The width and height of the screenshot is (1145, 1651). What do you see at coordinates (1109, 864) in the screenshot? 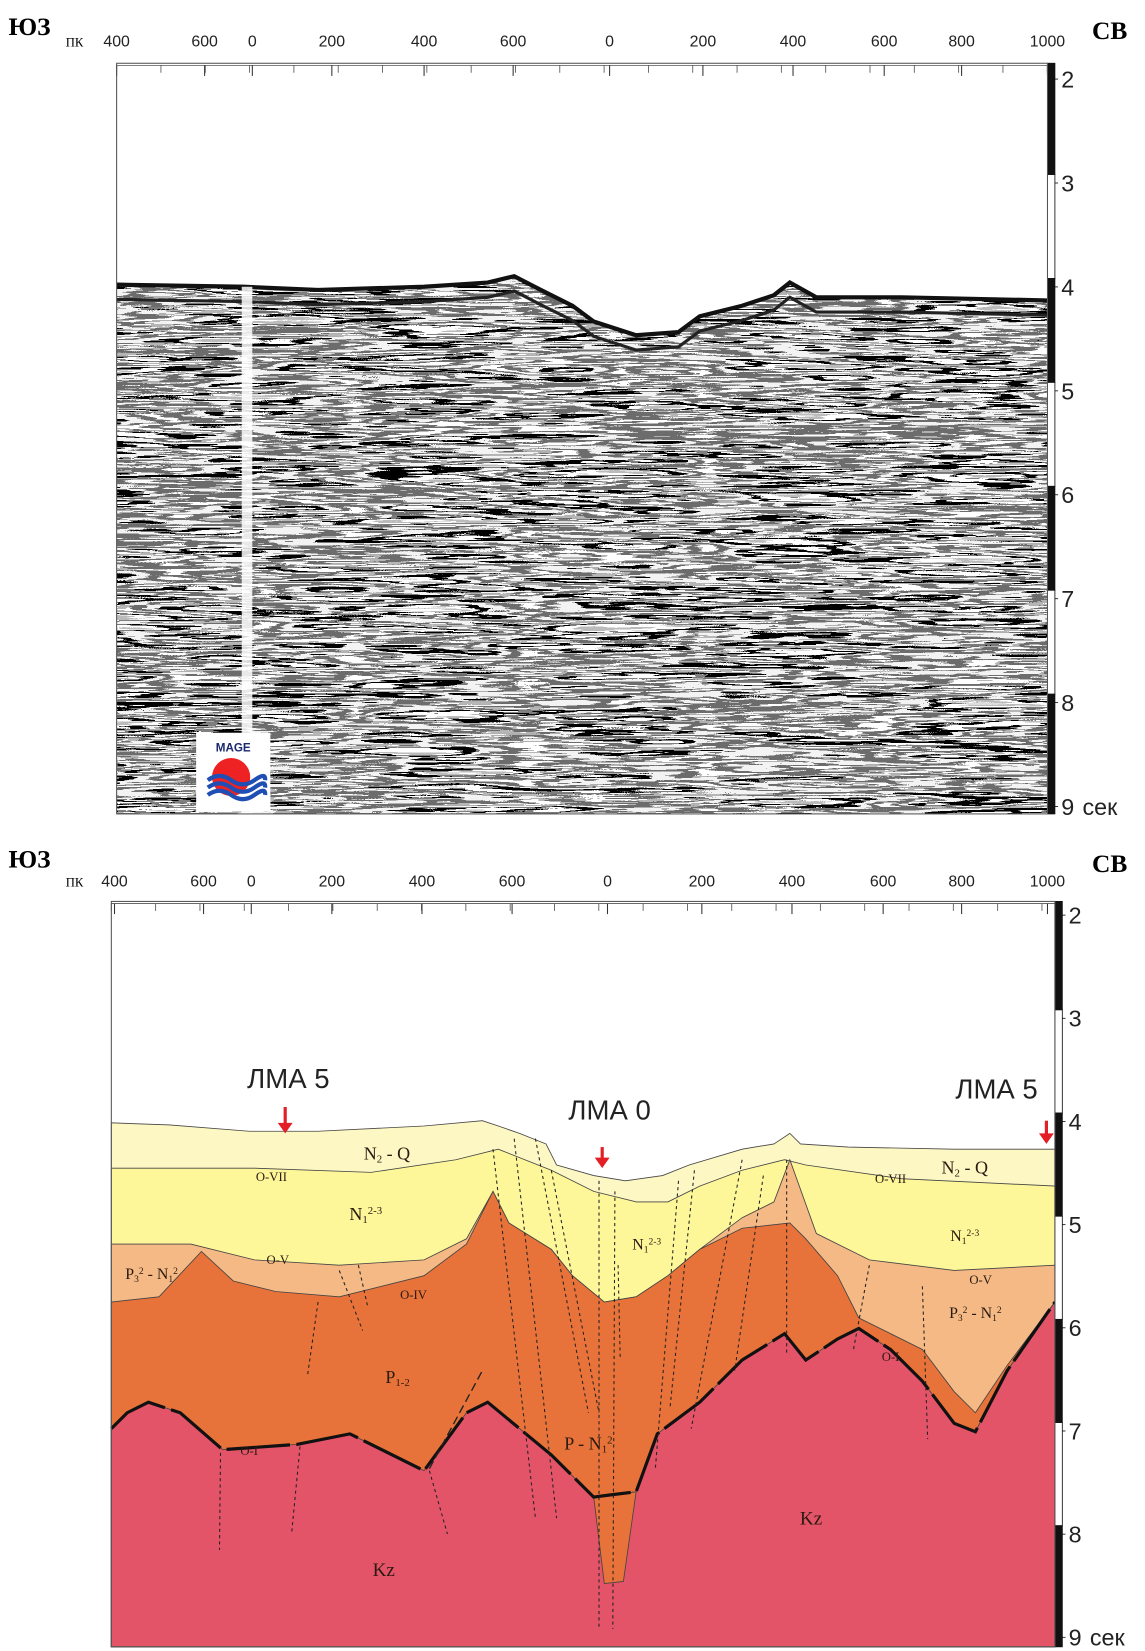
I see `direction-right: СВ` at bounding box center [1109, 864].